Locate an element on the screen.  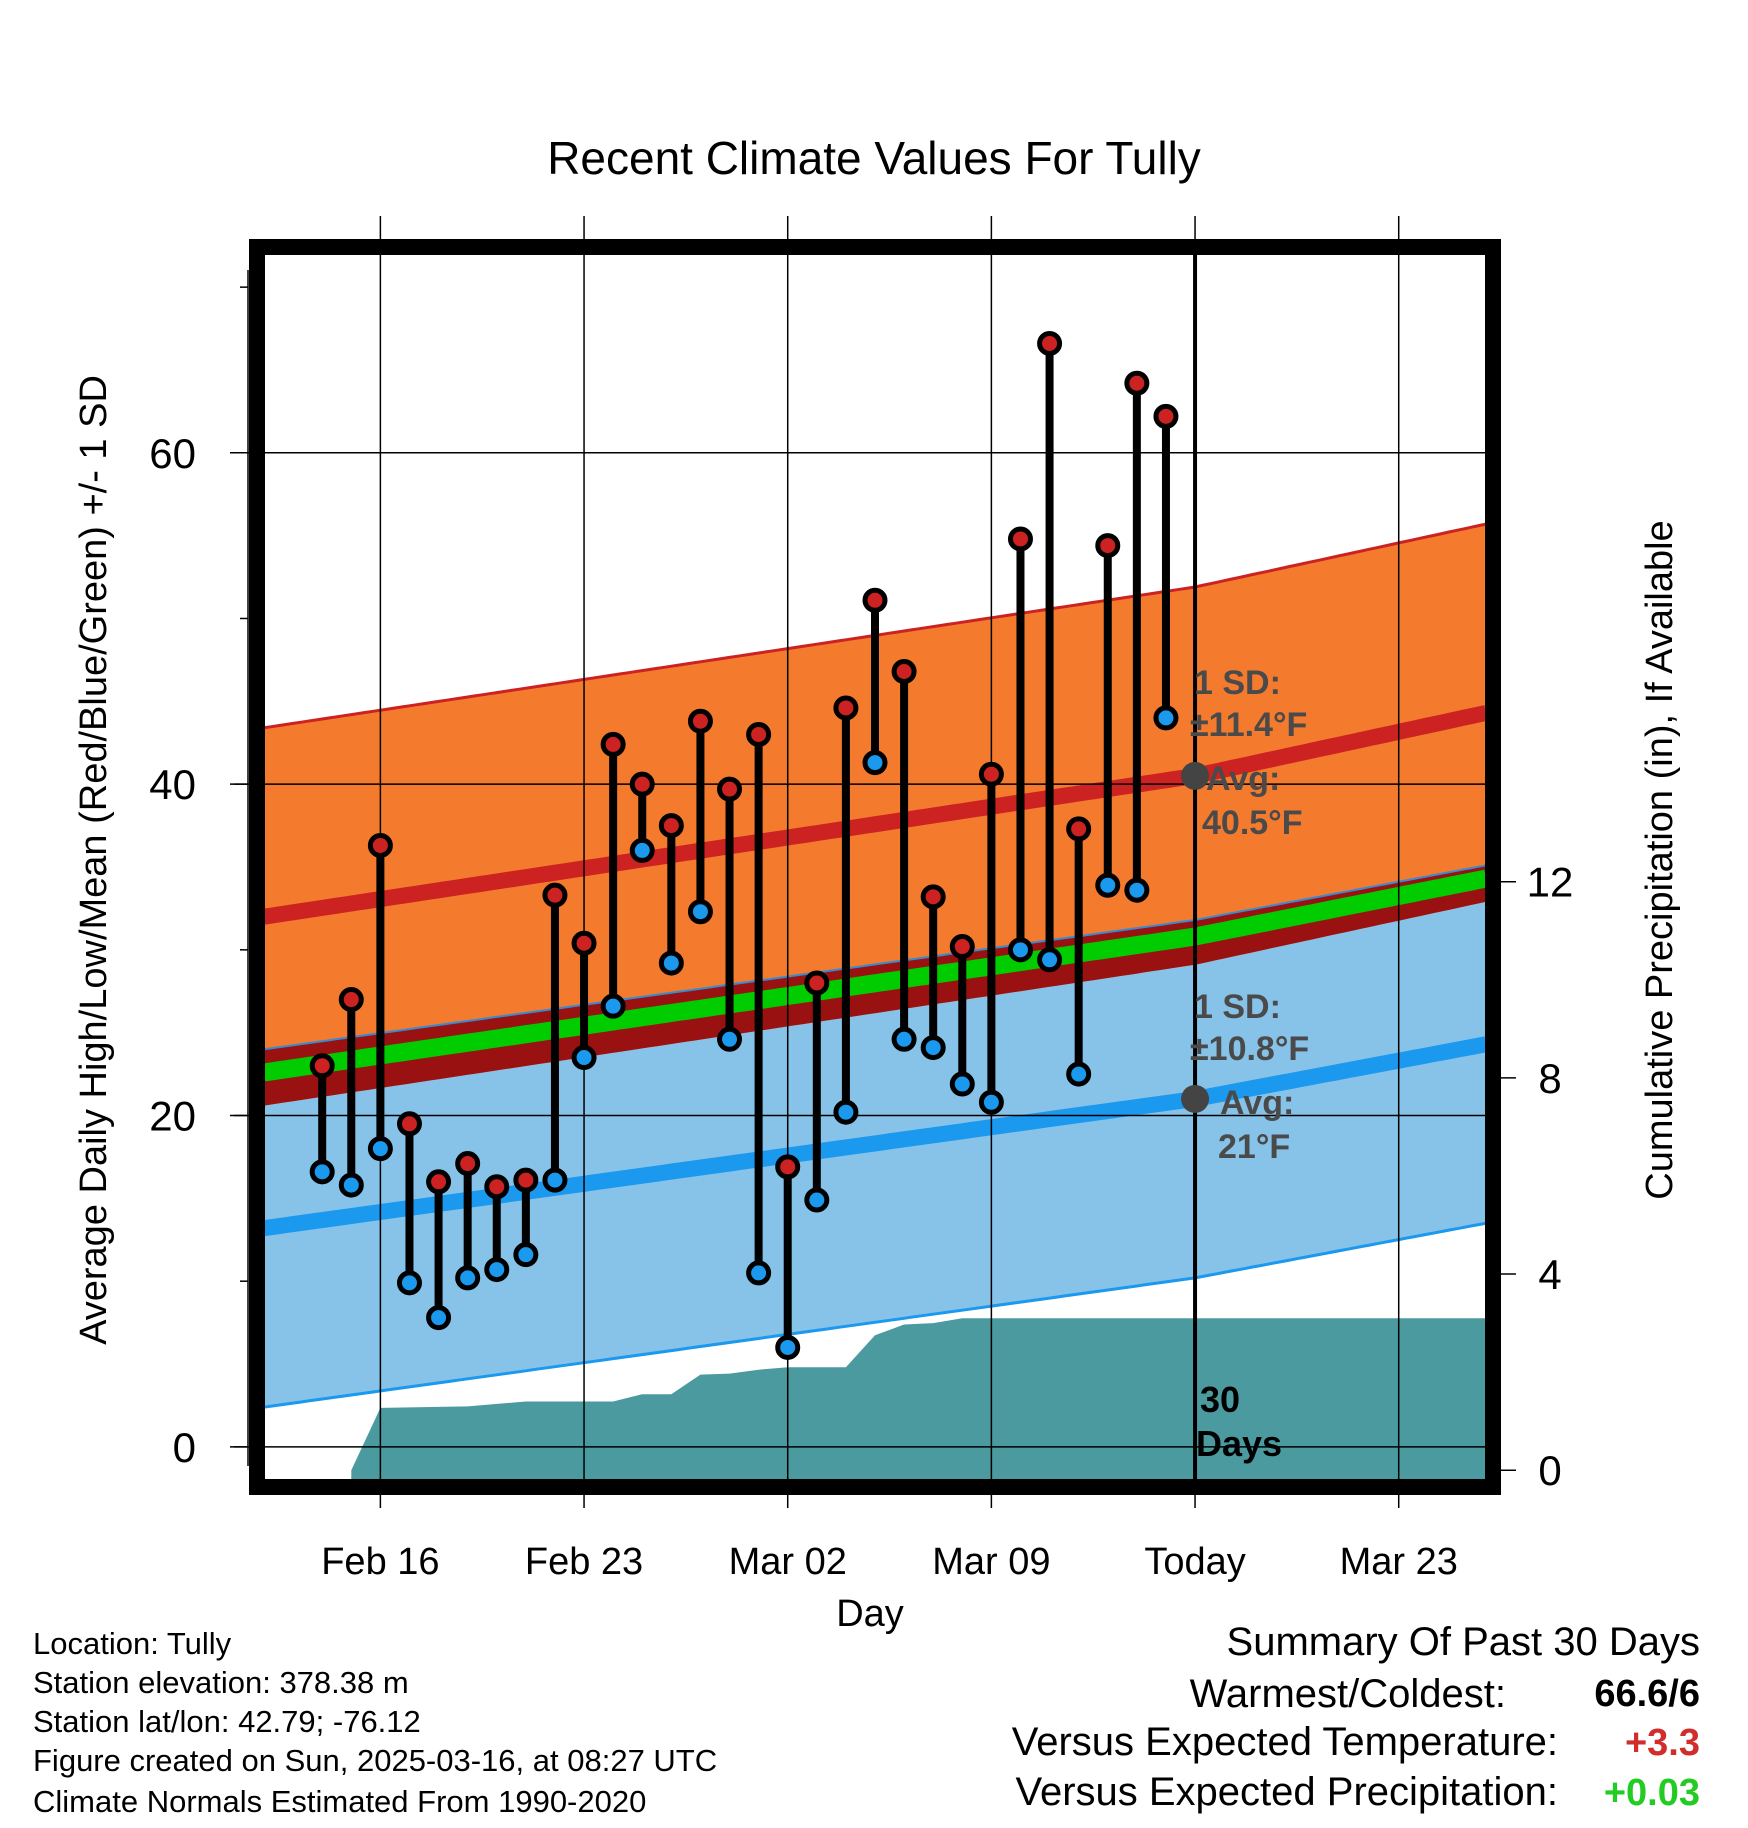
summary-title: Summary Of Past 30 Days is located at coordinates (1463, 1642).